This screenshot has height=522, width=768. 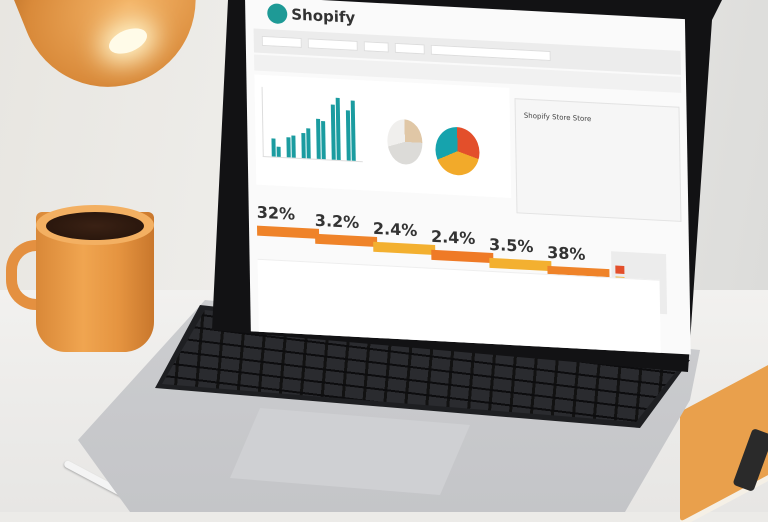 What do you see at coordinates (276, 213) in the screenshot?
I see `kpi-value: 32%` at bounding box center [276, 213].